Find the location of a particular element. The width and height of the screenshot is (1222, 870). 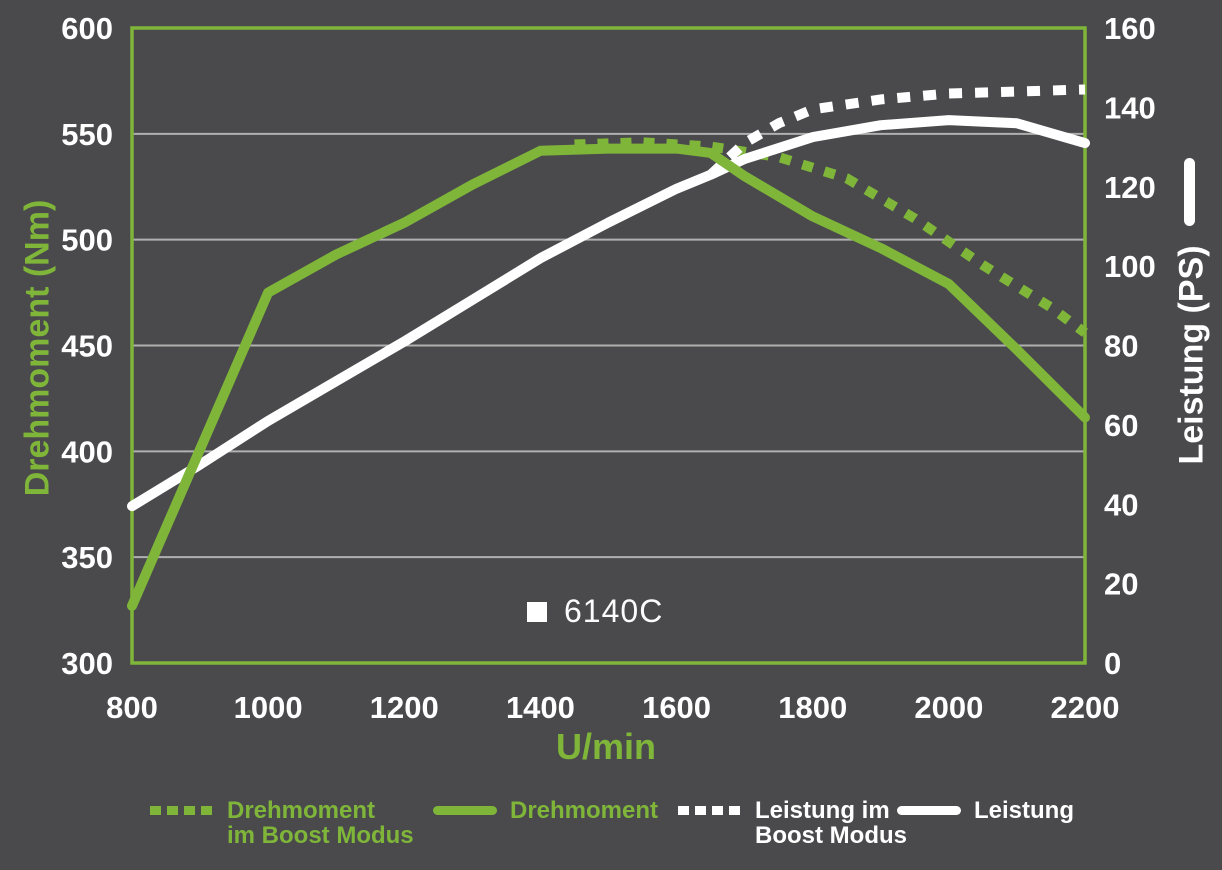

y-left-tick-label: 550 is located at coordinates (87, 134).